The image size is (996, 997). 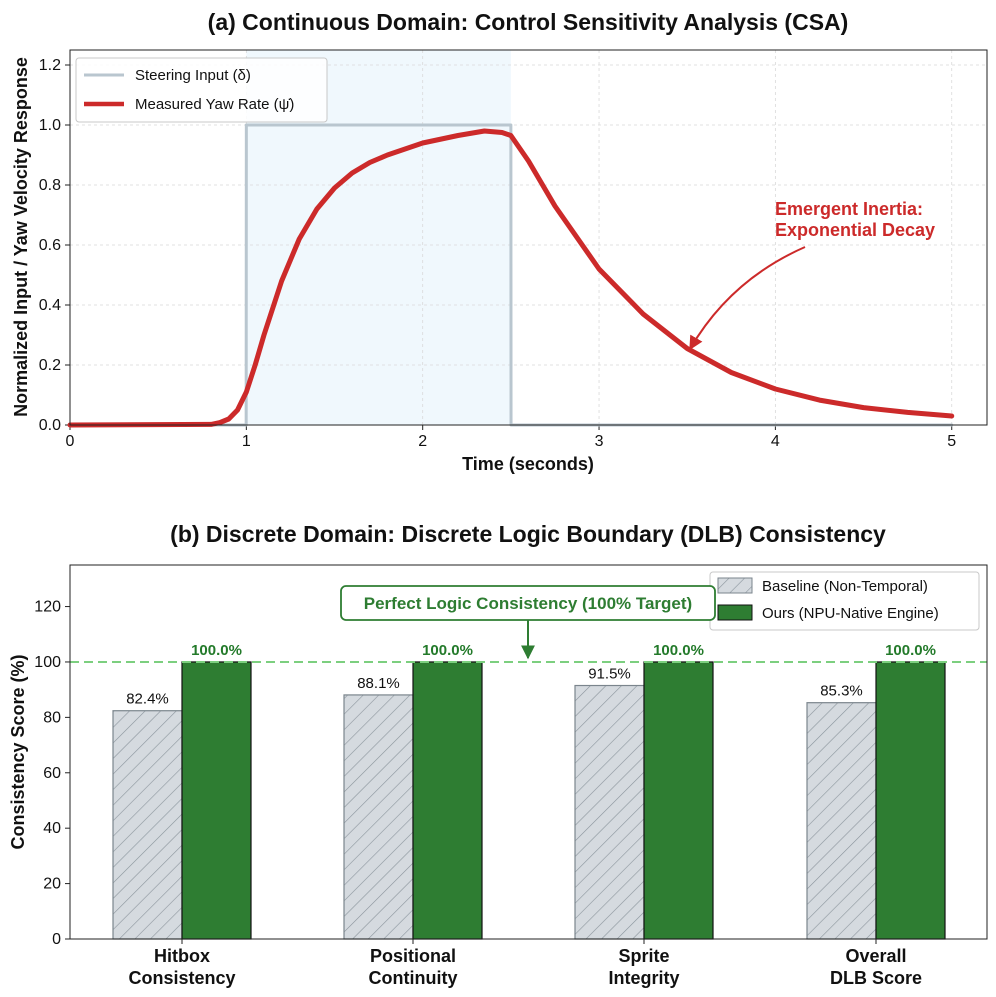 I want to click on baseline-value-label: 91.5%, so click(x=609, y=674).